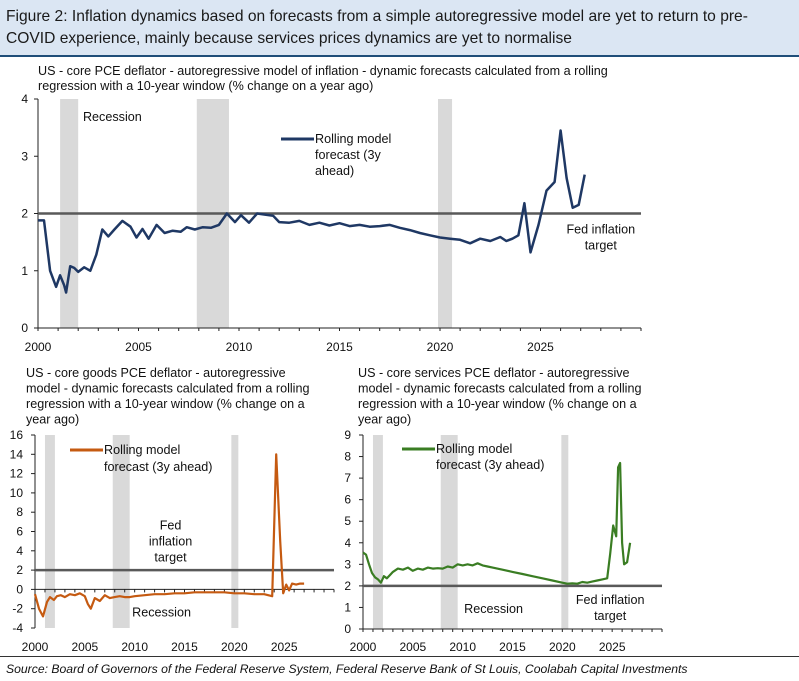 This screenshot has height=681, width=799. Describe the element at coordinates (601, 246) in the screenshot. I see `pce-annotation: target` at that location.